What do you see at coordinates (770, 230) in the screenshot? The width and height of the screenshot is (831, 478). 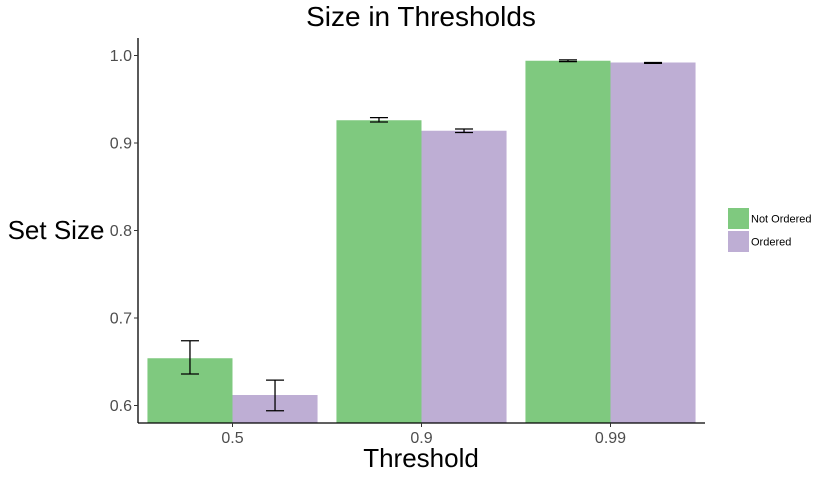 I see `legend: Not Ordered Ordered` at bounding box center [770, 230].